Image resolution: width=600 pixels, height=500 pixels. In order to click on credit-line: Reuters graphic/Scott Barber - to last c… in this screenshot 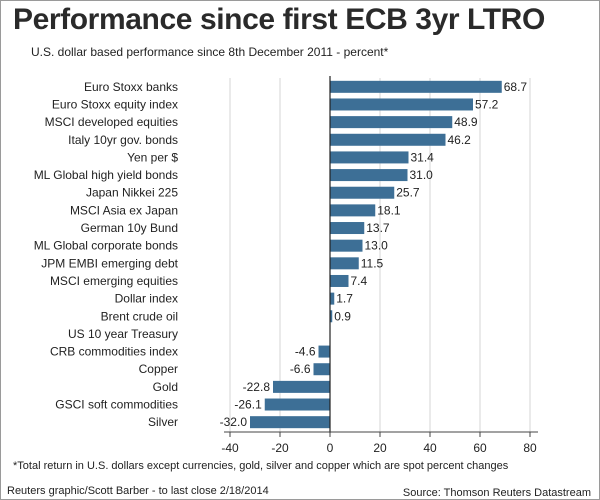, I will do `click(138, 491)`.